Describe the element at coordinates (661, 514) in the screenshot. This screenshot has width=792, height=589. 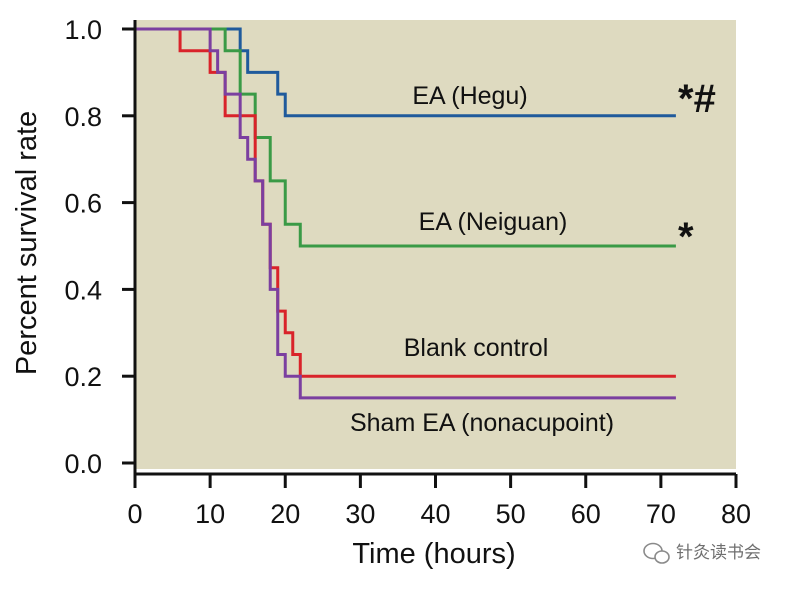
I see `x-tick-label-7: 70` at that location.